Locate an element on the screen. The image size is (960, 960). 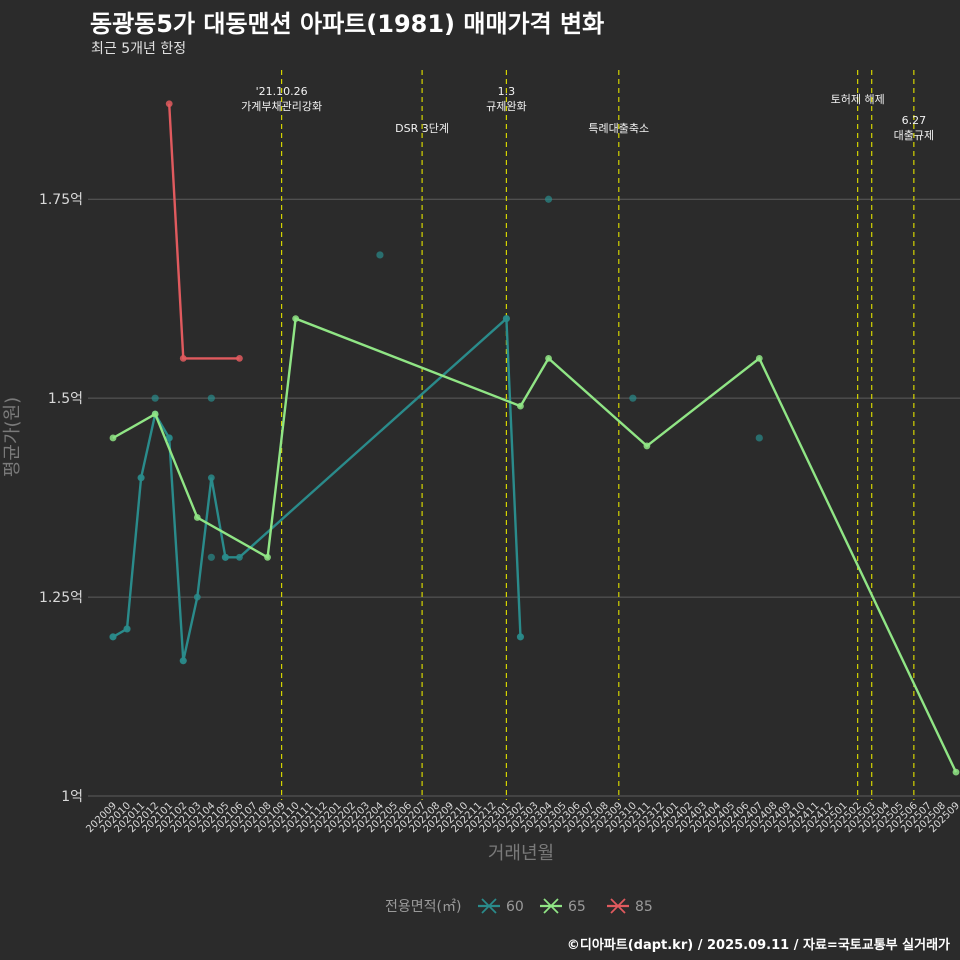
legend-label-60: 60 is located at coordinates (515, 907).